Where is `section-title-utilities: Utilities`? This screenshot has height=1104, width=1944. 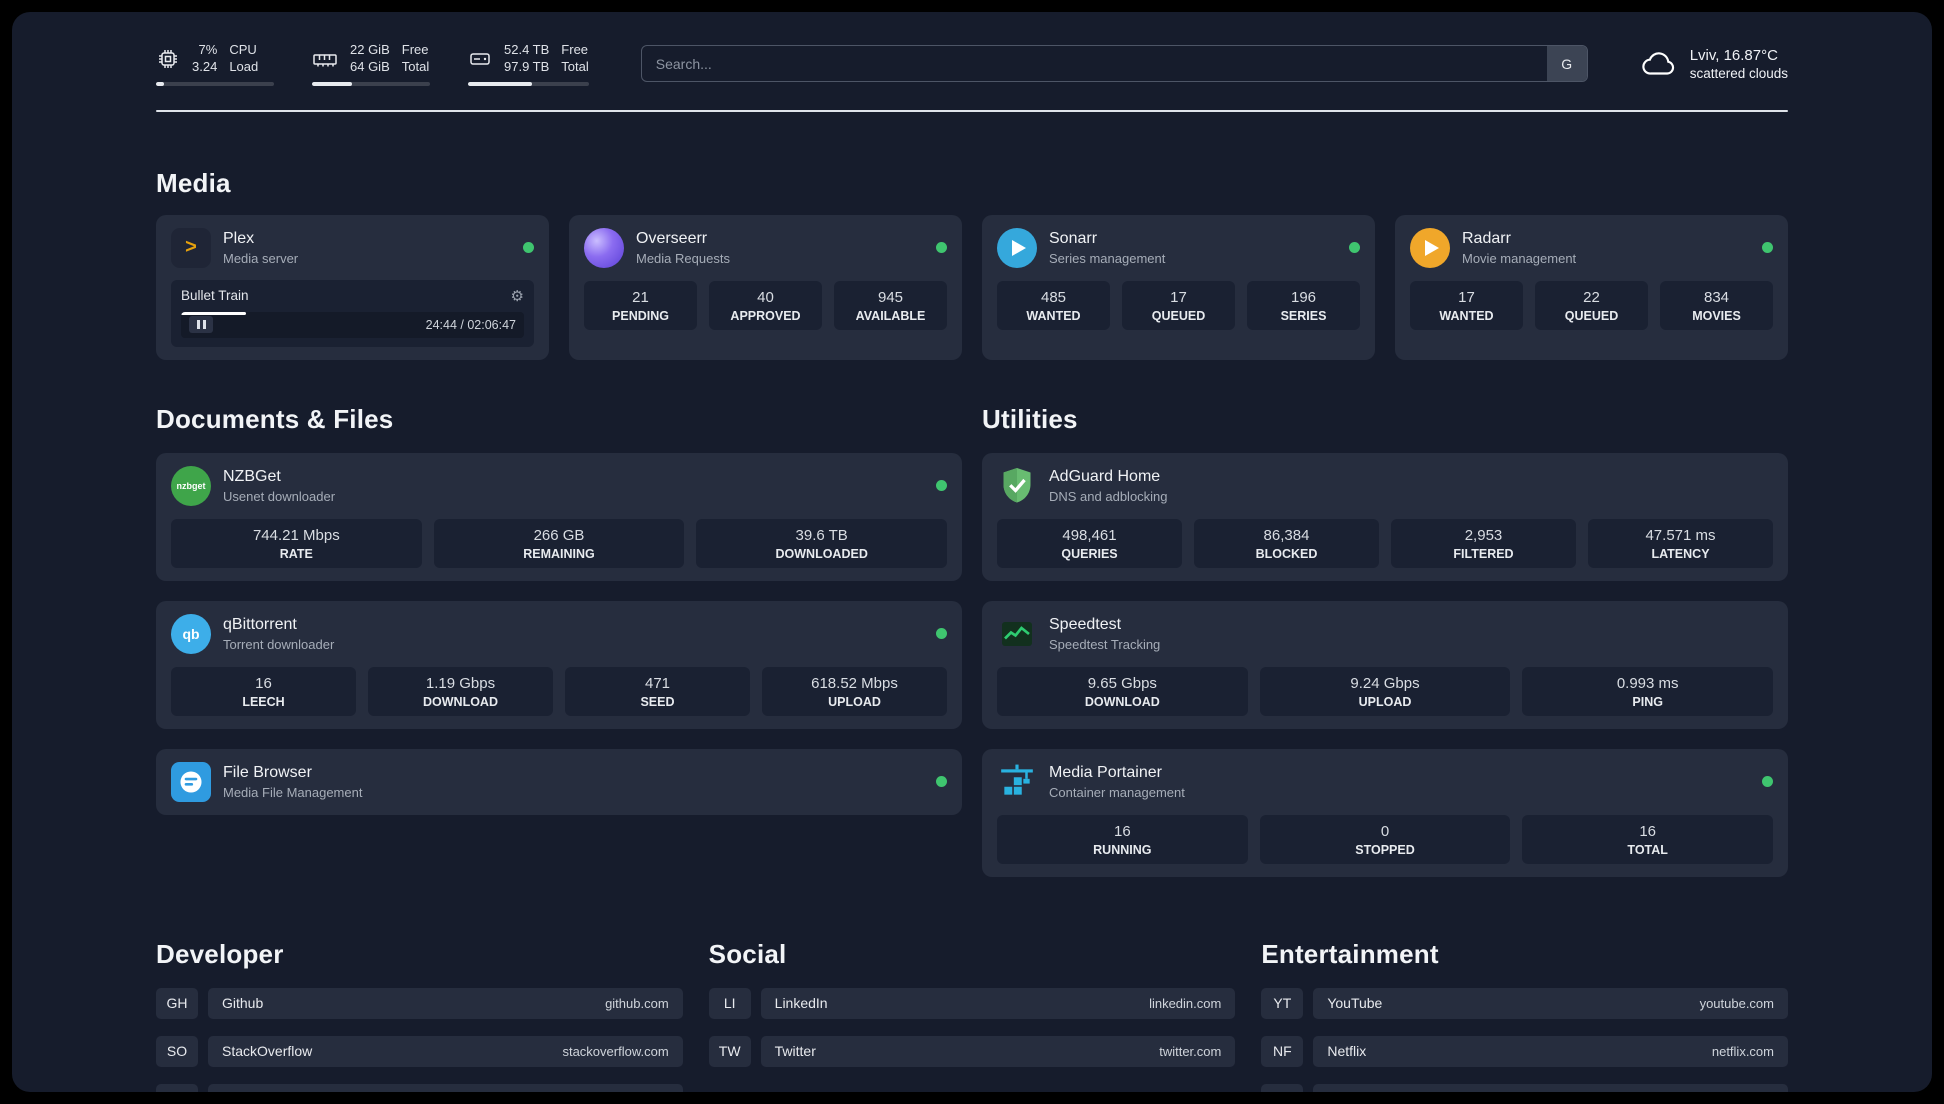 section-title-utilities: Utilities is located at coordinates (1030, 418).